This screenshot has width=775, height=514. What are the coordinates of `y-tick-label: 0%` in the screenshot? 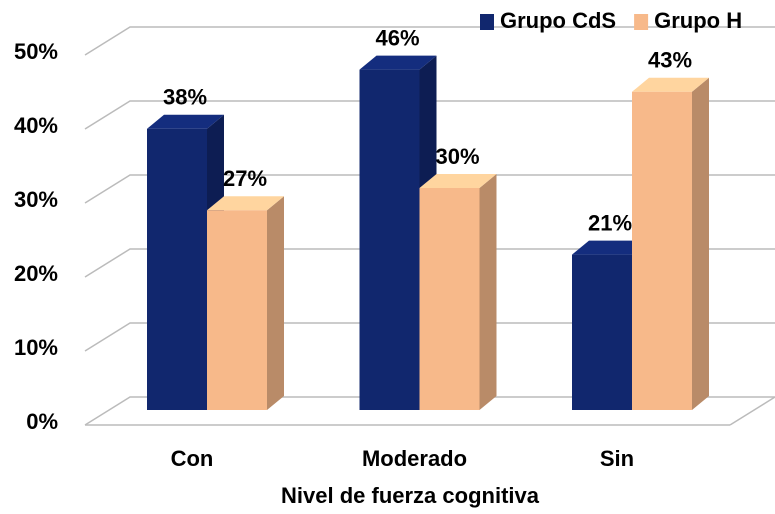 It's located at (42, 421).